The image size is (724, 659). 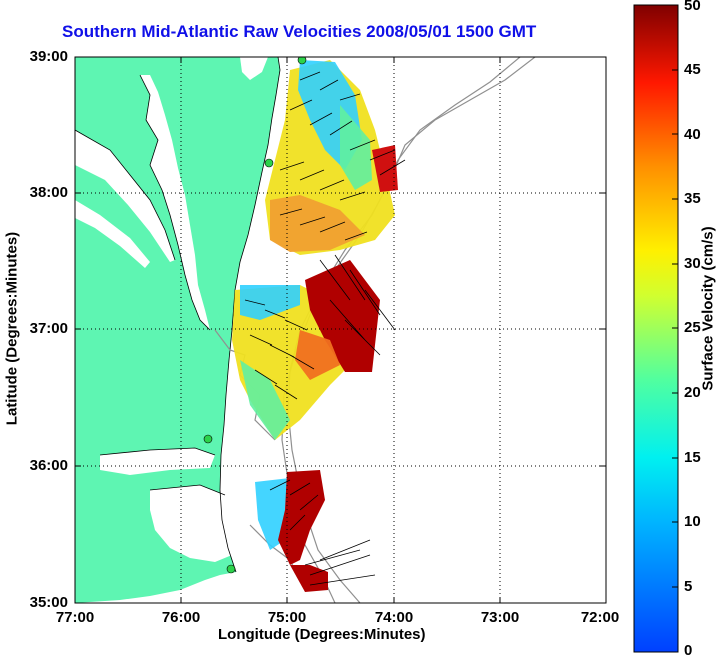 I want to click on x-axis-label: Longitude (Degrees:Minutes), so click(x=322, y=634).